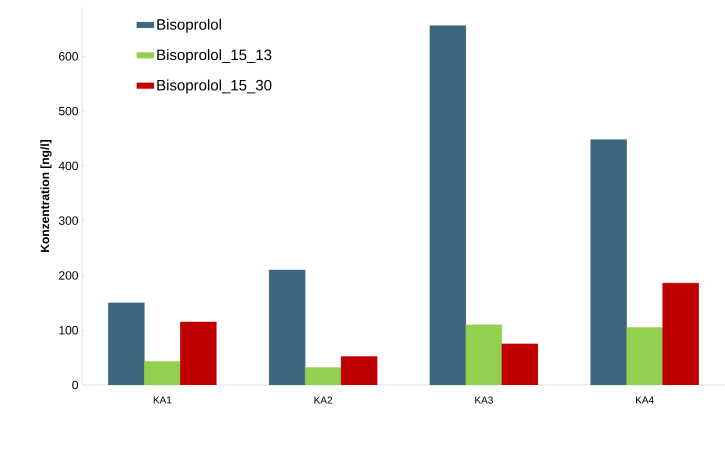 The width and height of the screenshot is (725, 471). Describe the element at coordinates (484, 400) in the screenshot. I see `x-tick-label: KA3` at that location.